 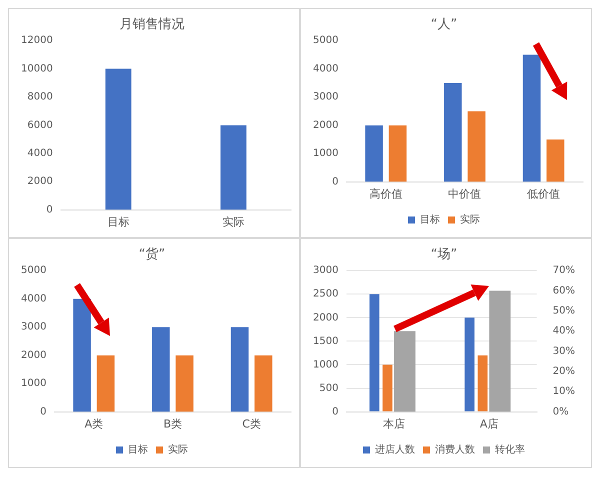 What do you see at coordinates (138, 450) in the screenshot?
I see `legend-label: 目标` at bounding box center [138, 450].